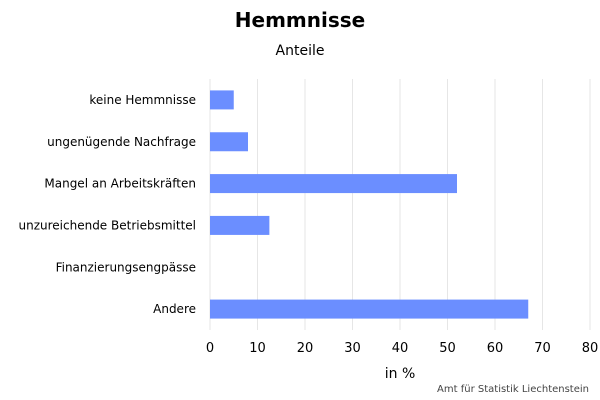 The width and height of the screenshot is (600, 400). Describe the element at coordinates (447, 348) in the screenshot. I see `x-tick-label: 50` at that location.